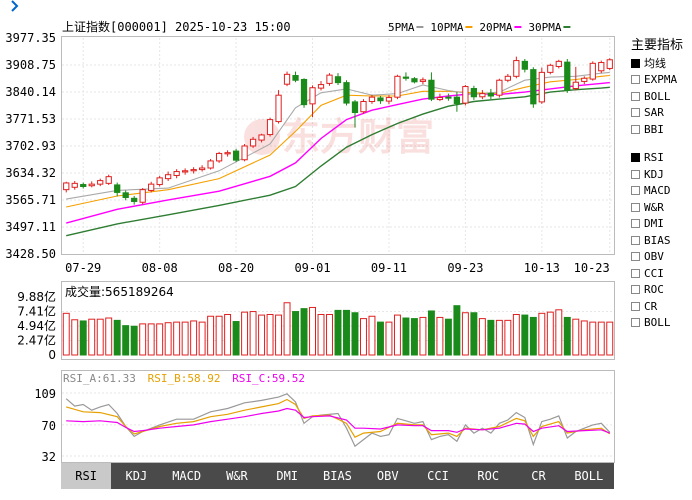 This screenshot has width=692, height=500. What do you see at coordinates (661, 174) in the screenshot?
I see `sub-indicator-kdj: KDJ` at bounding box center [661, 174].